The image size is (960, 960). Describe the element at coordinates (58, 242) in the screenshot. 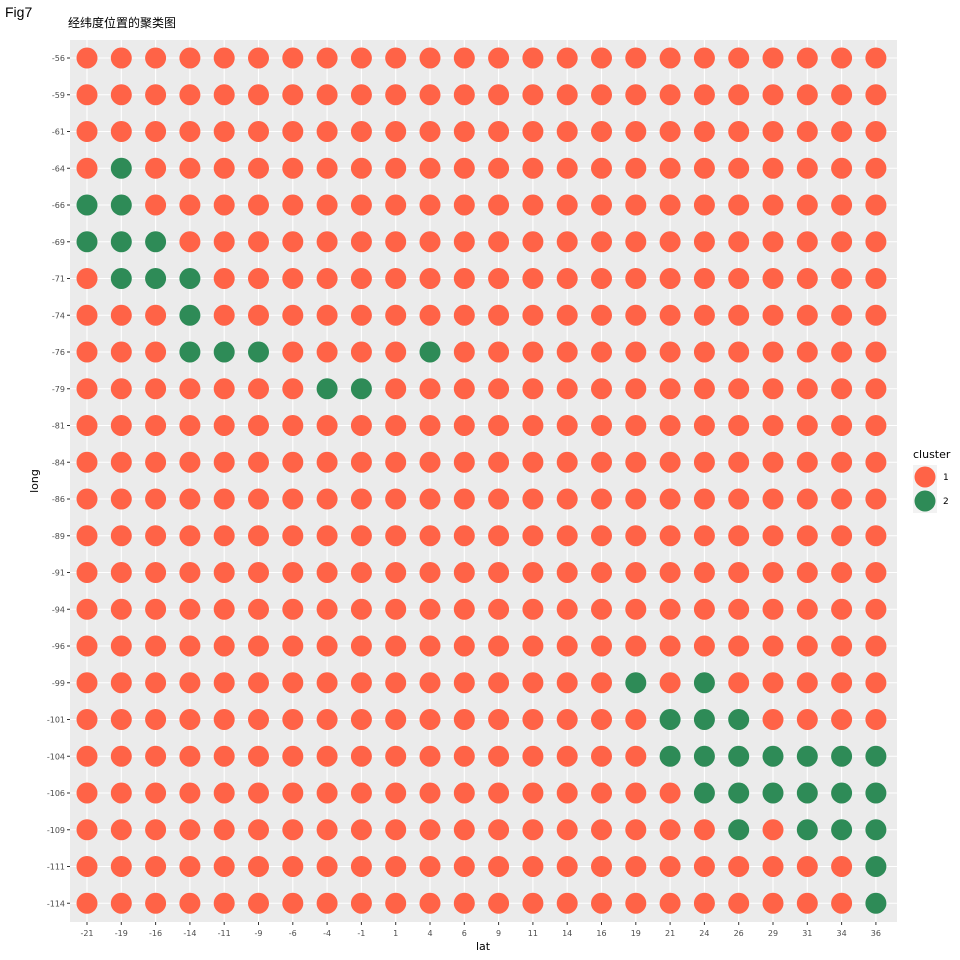

I see `y-tick-label: -69` at that location.